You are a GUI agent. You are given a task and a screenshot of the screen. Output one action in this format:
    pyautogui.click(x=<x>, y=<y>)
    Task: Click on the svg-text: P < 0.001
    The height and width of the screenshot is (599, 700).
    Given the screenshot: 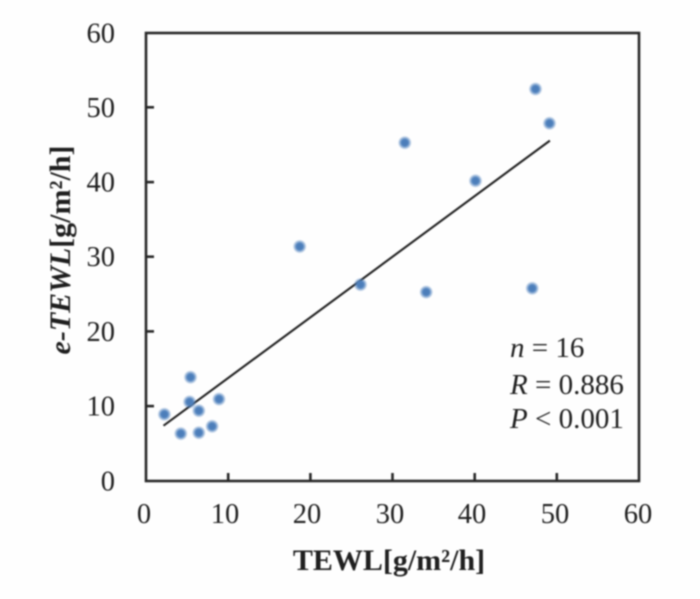 What is the action you would take?
    pyautogui.click(x=566, y=419)
    